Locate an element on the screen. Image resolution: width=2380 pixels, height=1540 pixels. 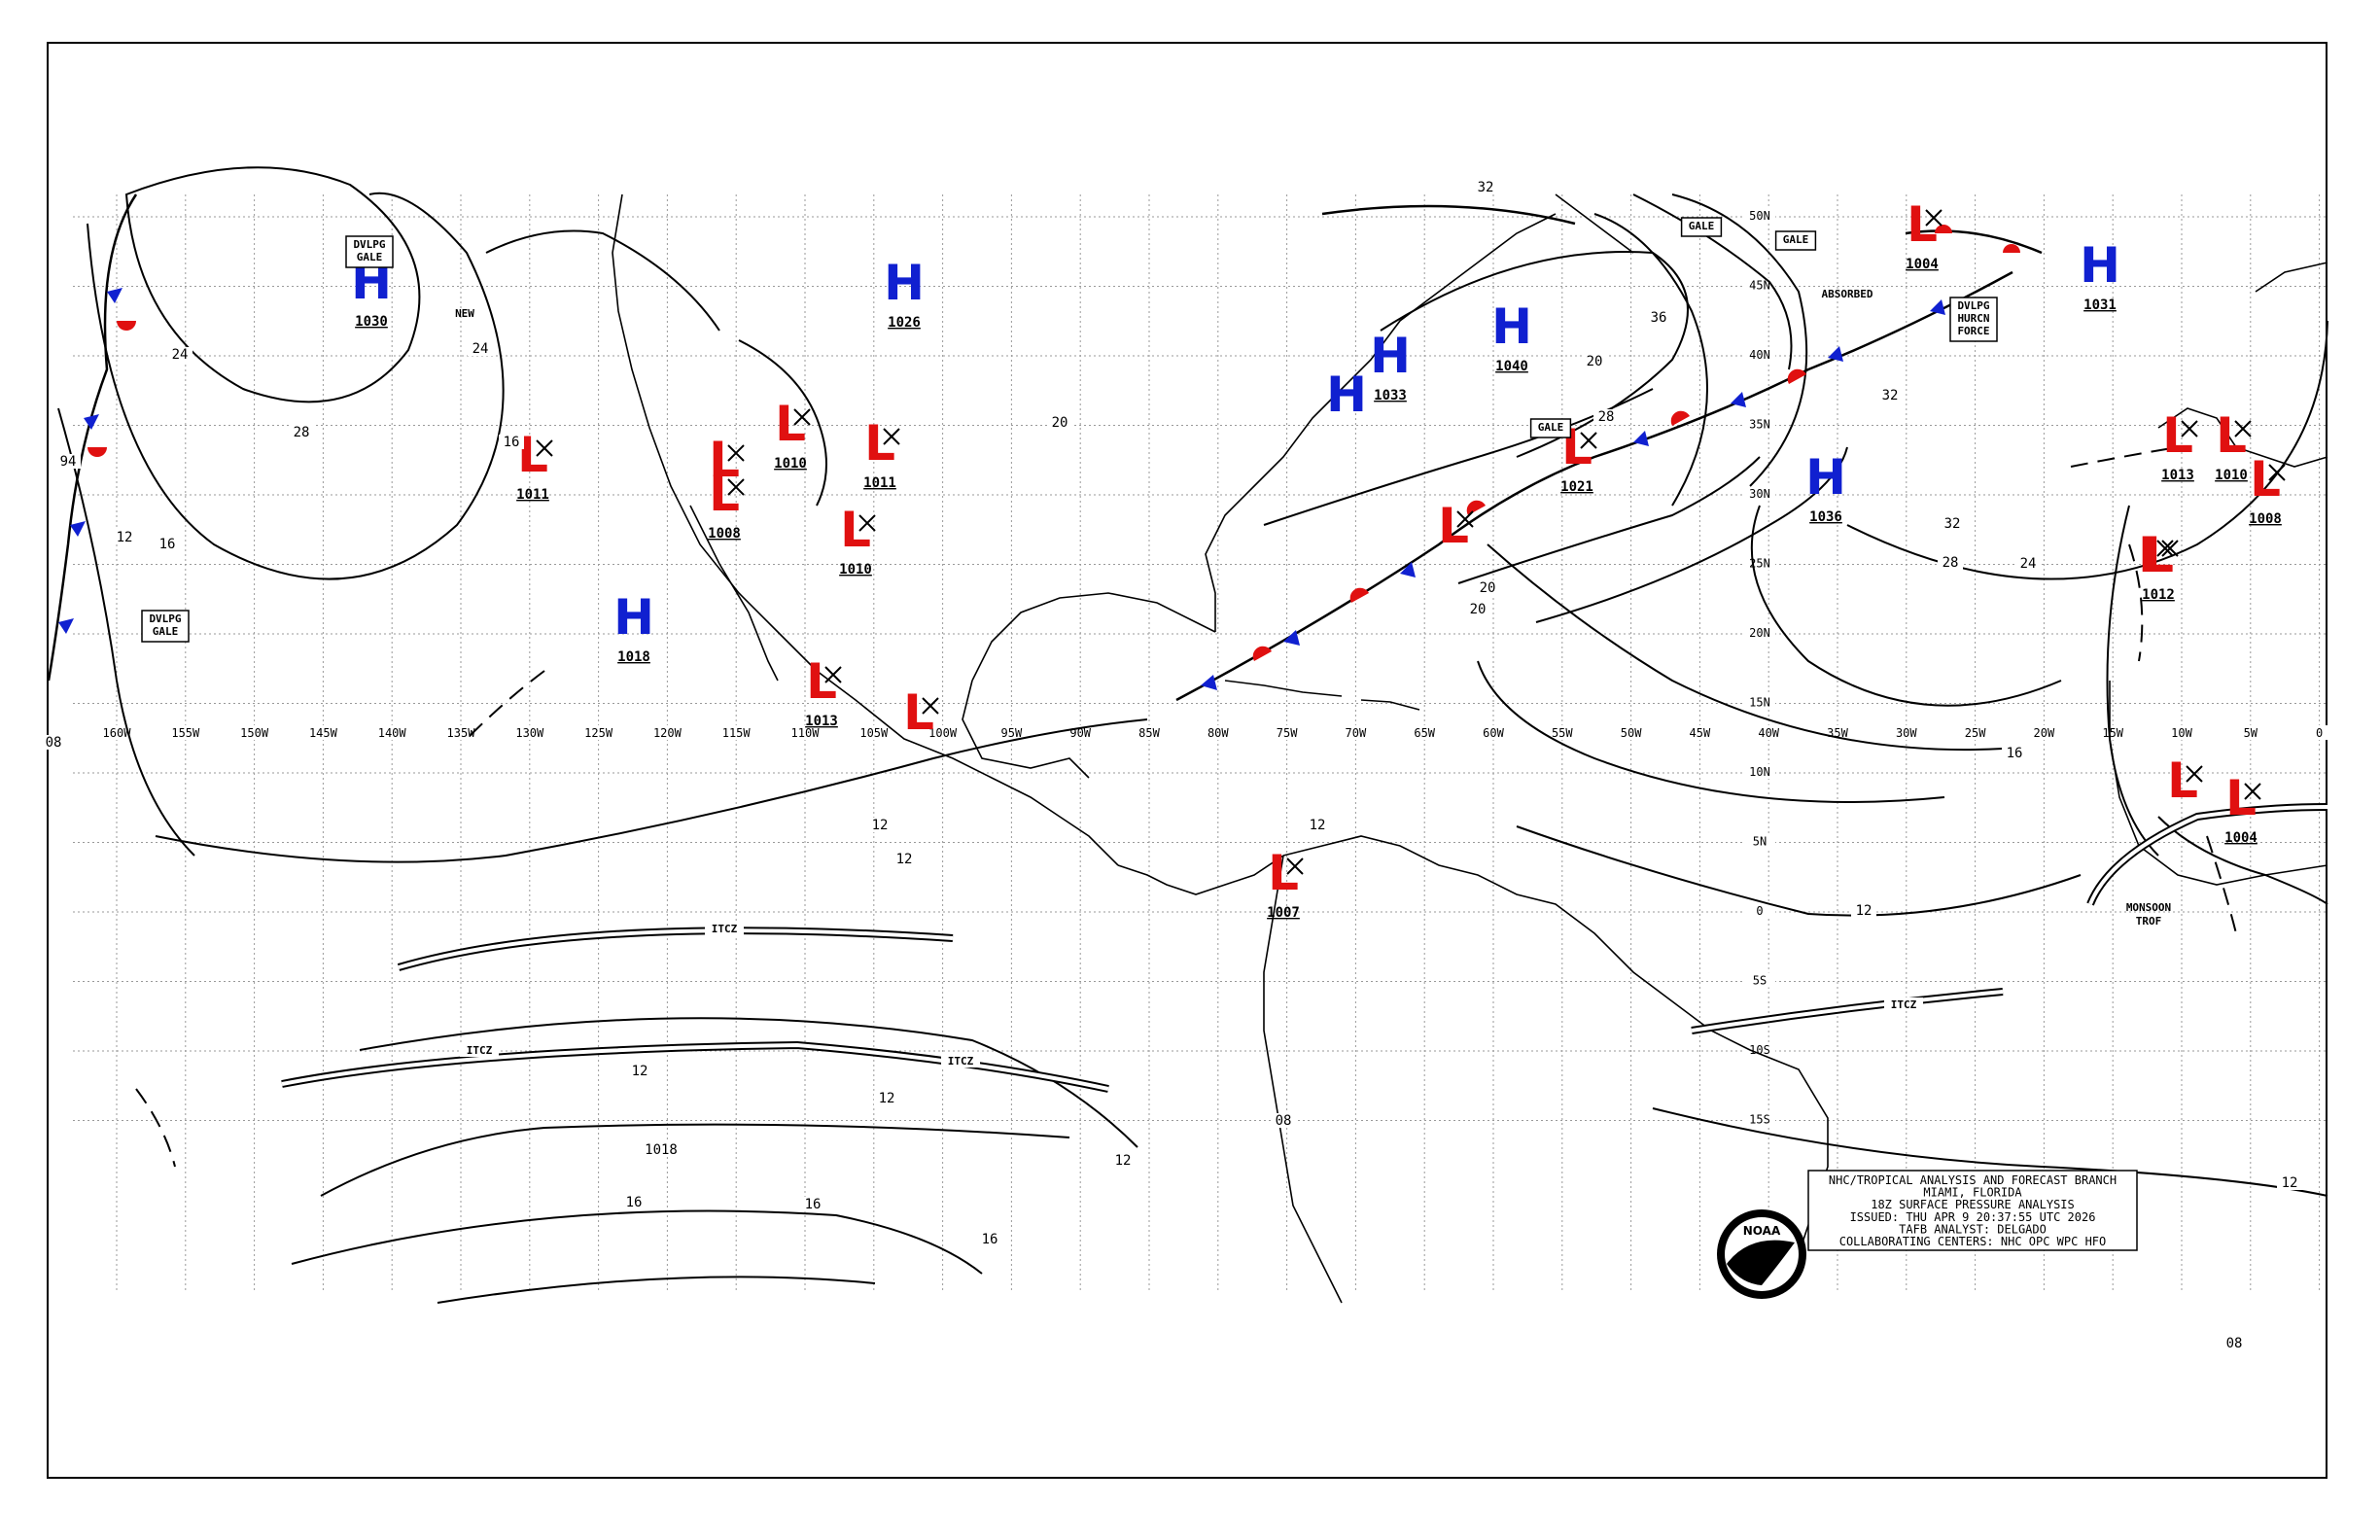
boxed-label-text: HURCN is located at coordinates (1973, 318).